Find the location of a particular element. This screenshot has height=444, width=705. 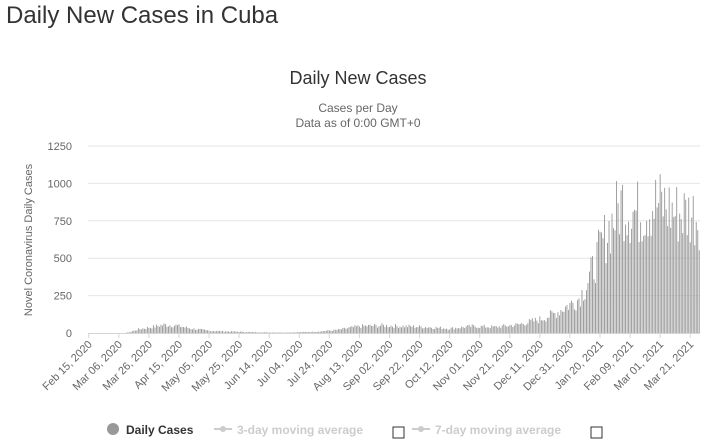

legend-label-7-day-average: 7-day moving average is located at coordinates (498, 430).